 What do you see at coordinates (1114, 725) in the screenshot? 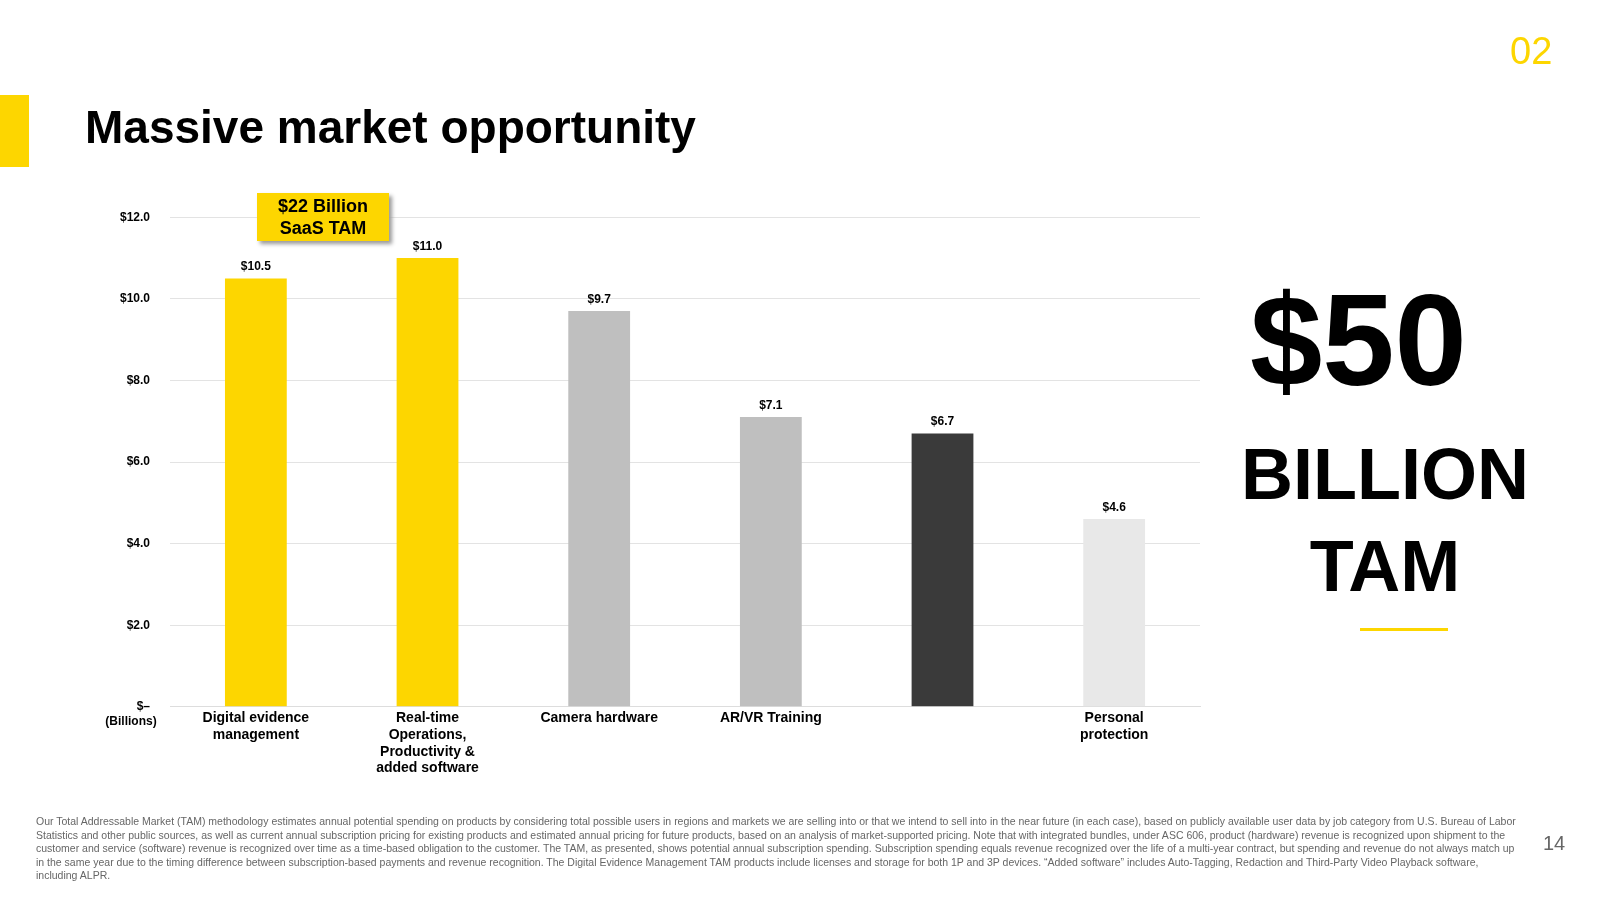
I see `x-tick-label: Personal protection` at bounding box center [1114, 725].